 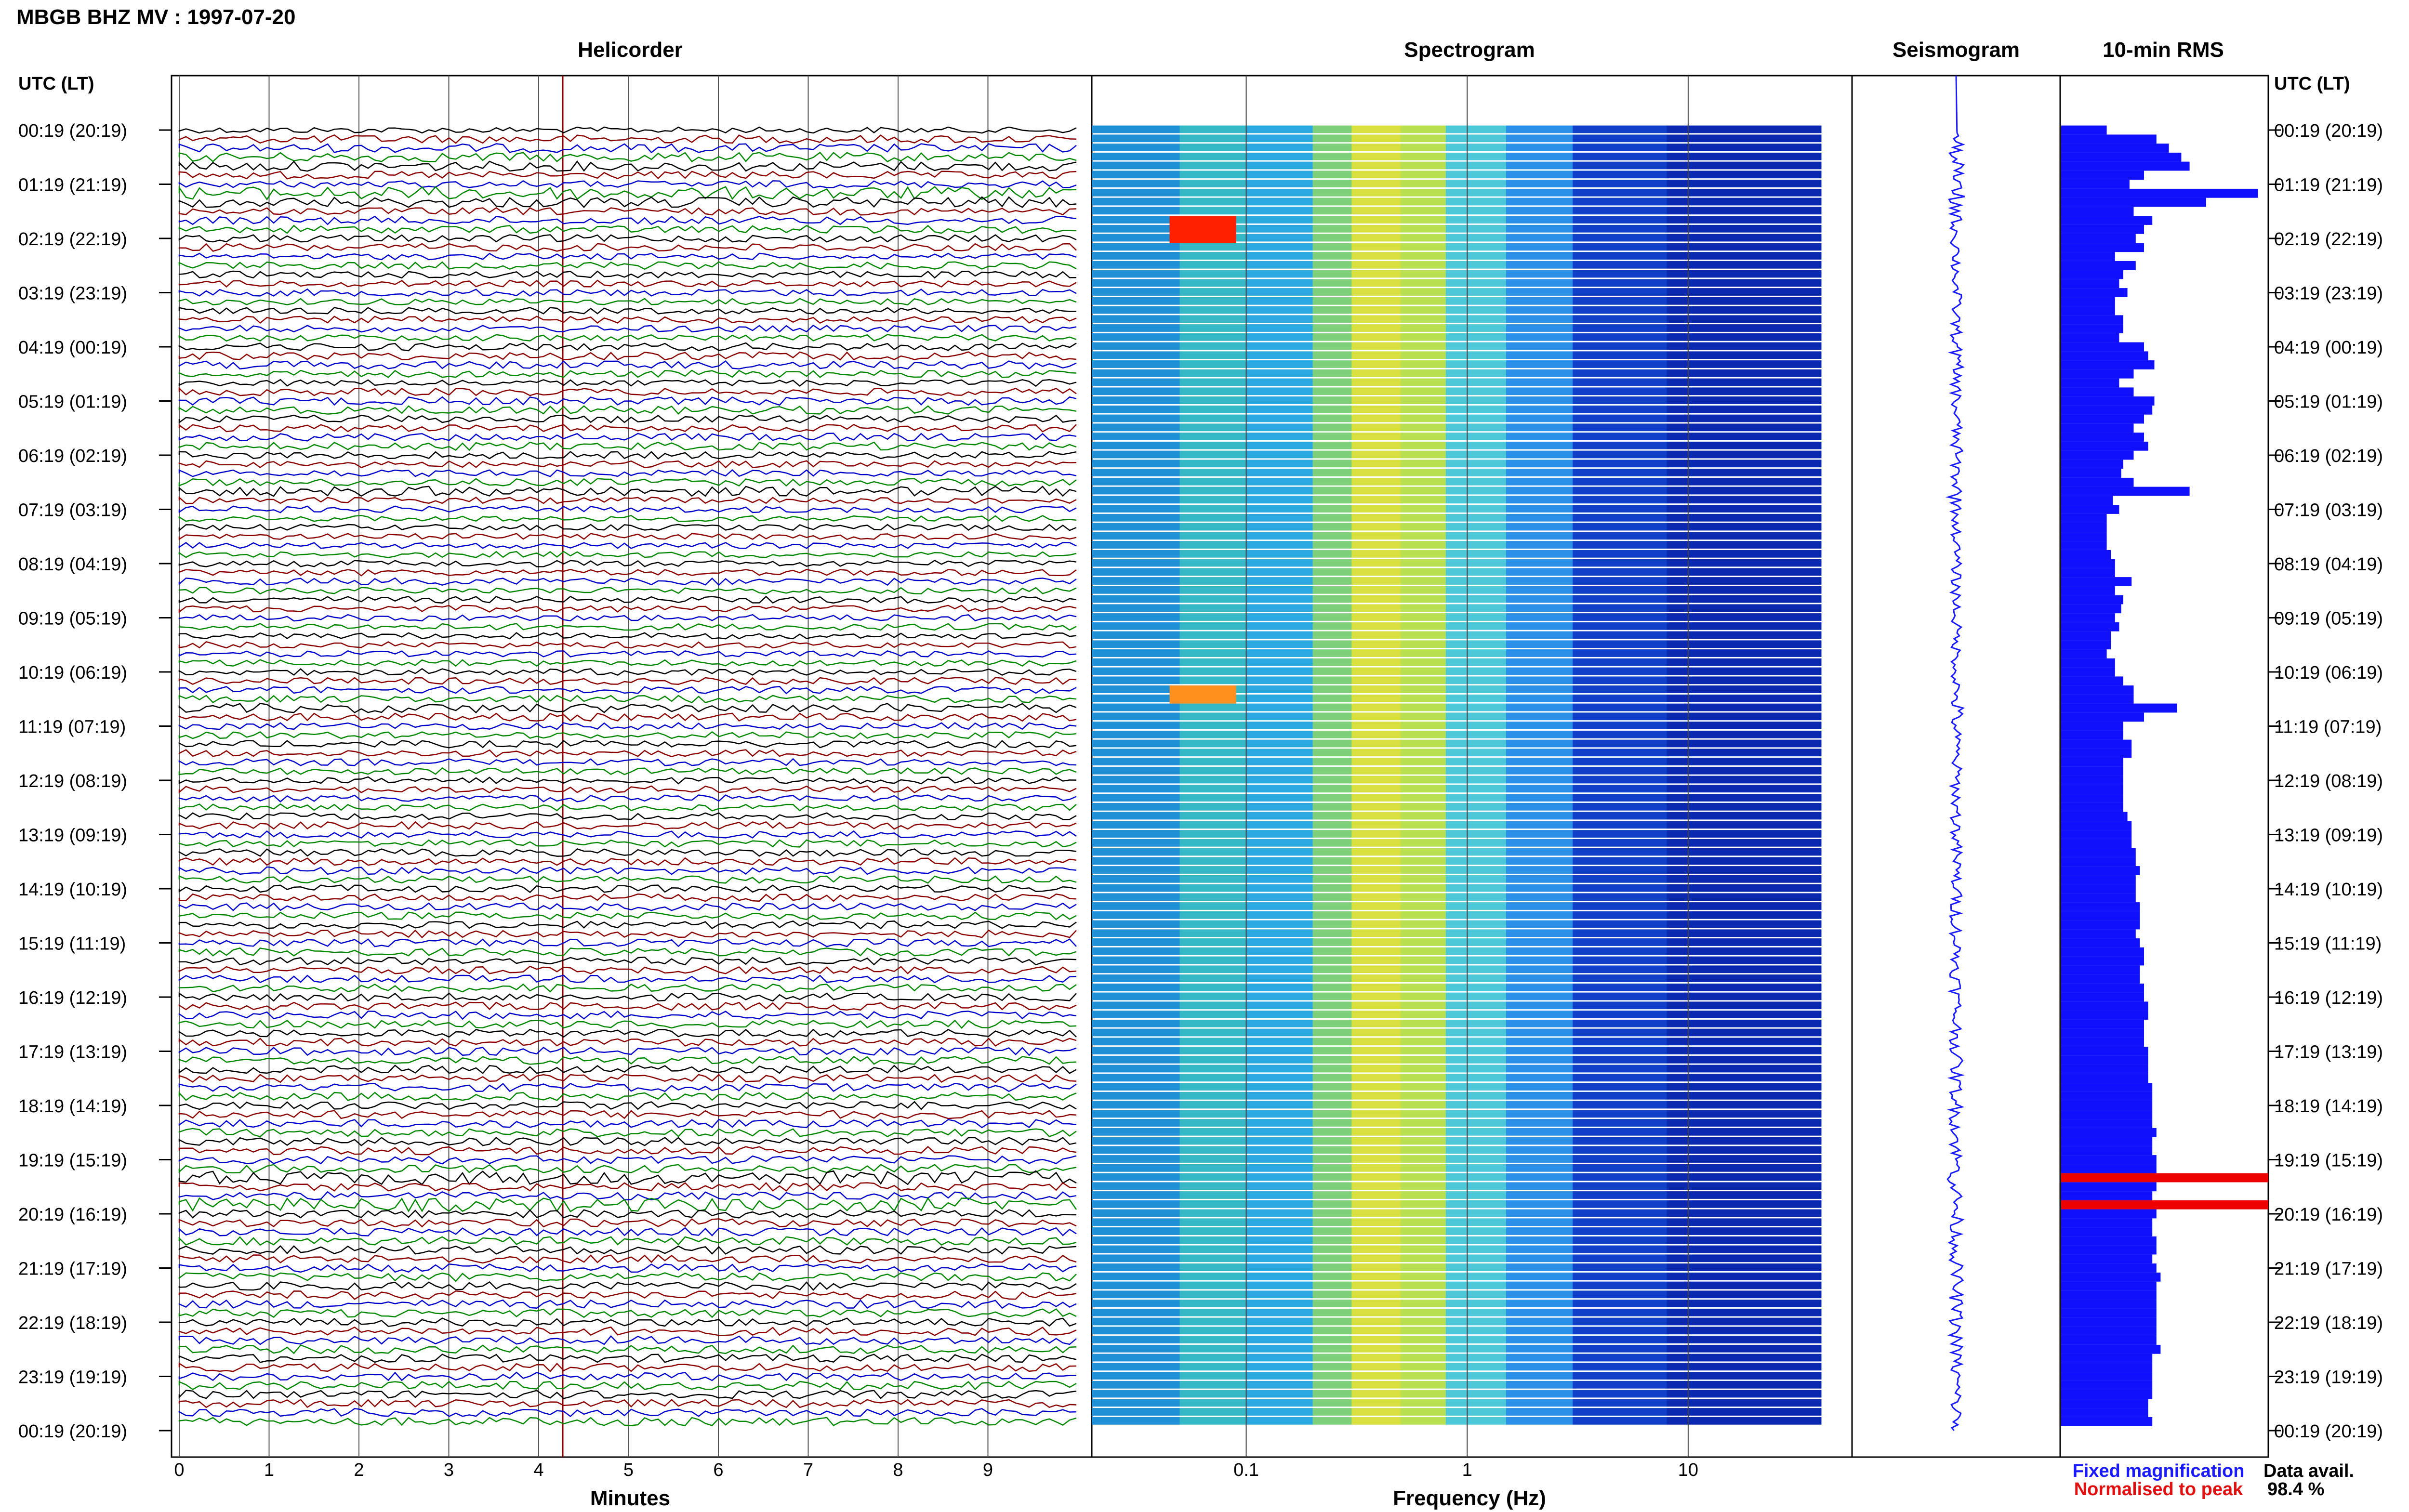 What do you see at coordinates (72, 836) in the screenshot?
I see `time-label-left: 13:19 (09:19)` at bounding box center [72, 836].